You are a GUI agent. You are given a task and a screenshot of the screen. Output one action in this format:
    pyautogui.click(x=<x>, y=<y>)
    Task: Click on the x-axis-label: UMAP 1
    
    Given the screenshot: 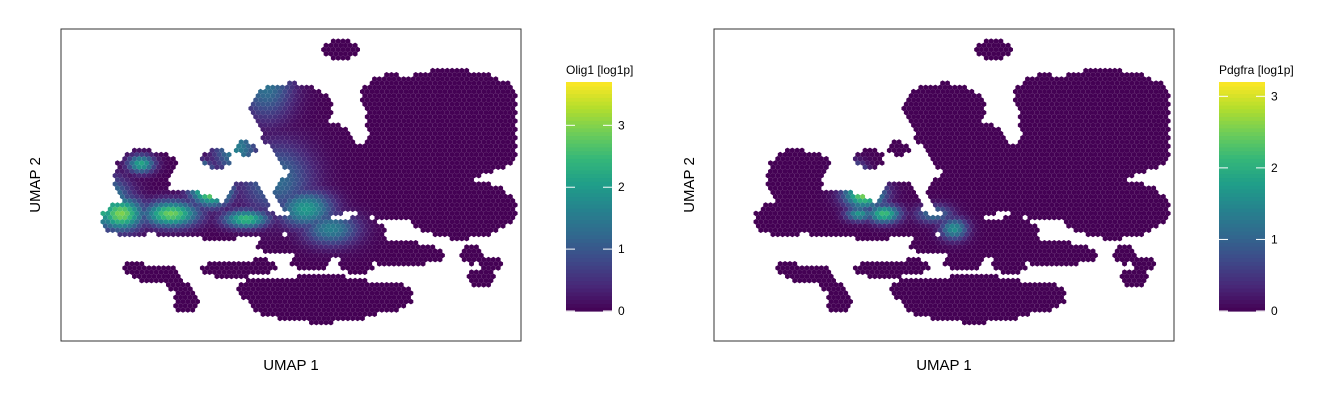 What is the action you would take?
    pyautogui.click(x=291, y=365)
    